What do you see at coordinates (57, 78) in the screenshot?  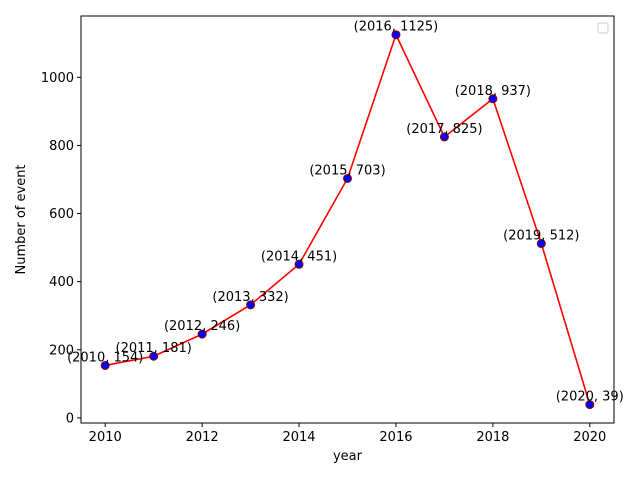 I see `y-tick-label: 1000` at bounding box center [57, 78].